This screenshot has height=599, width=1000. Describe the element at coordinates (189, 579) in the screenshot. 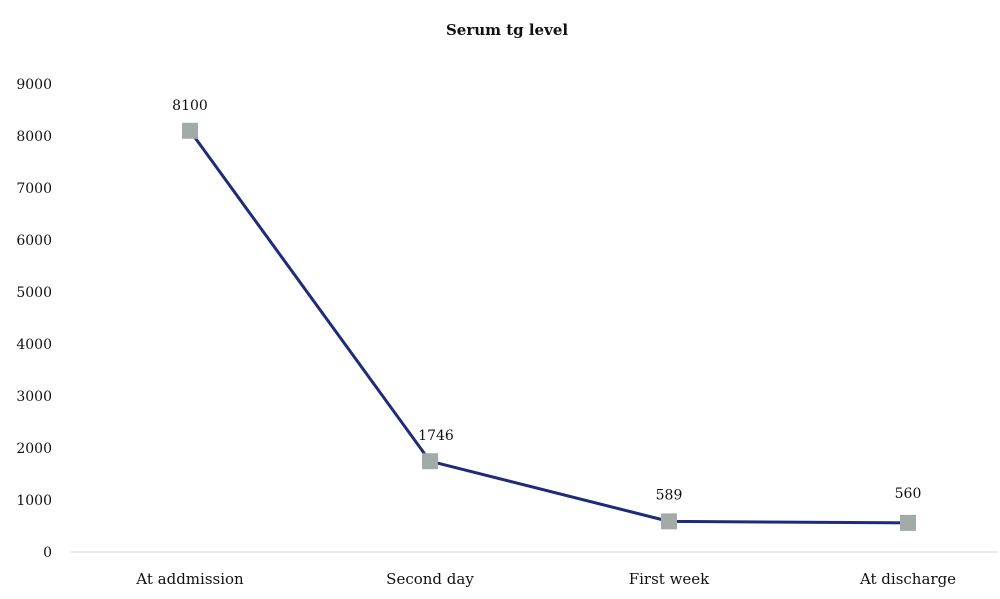

I see `x-tick-label: At addmission` at that location.